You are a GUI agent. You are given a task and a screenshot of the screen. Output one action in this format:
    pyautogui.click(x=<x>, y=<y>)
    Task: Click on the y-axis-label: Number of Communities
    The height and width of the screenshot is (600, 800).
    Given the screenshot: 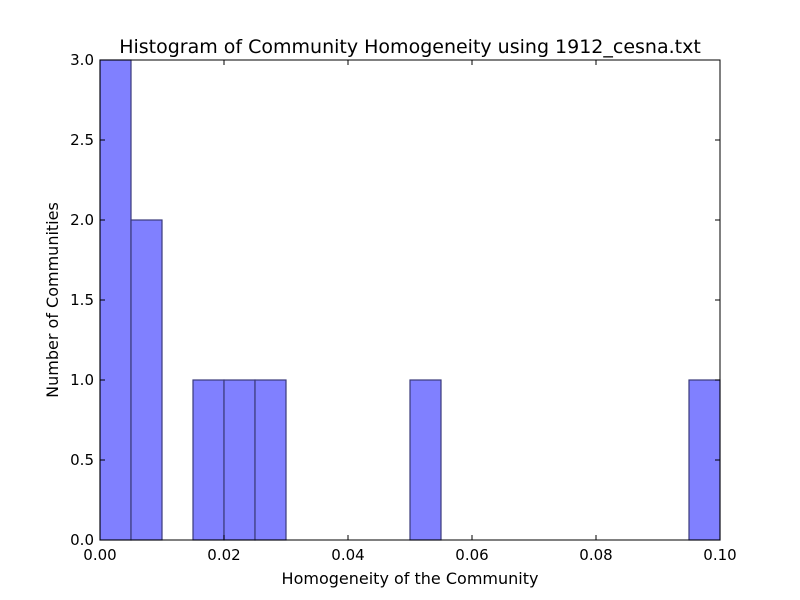 What is the action you would take?
    pyautogui.click(x=52, y=300)
    